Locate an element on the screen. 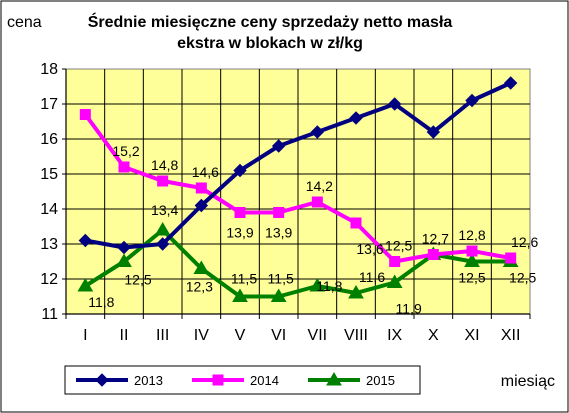 Image resolution: width=569 pixels, height=413 pixels. data-label: 12,3 is located at coordinates (199, 287).